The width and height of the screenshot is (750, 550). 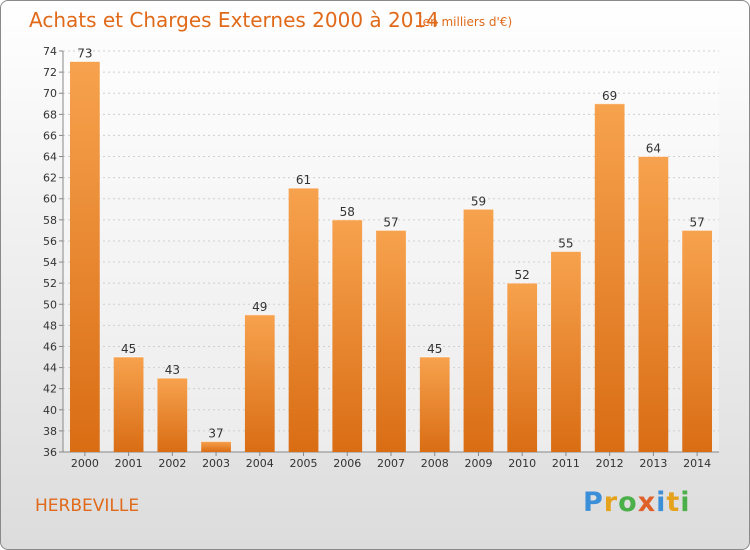 What do you see at coordinates (347, 212) in the screenshot?
I see `value-label: 58` at bounding box center [347, 212].